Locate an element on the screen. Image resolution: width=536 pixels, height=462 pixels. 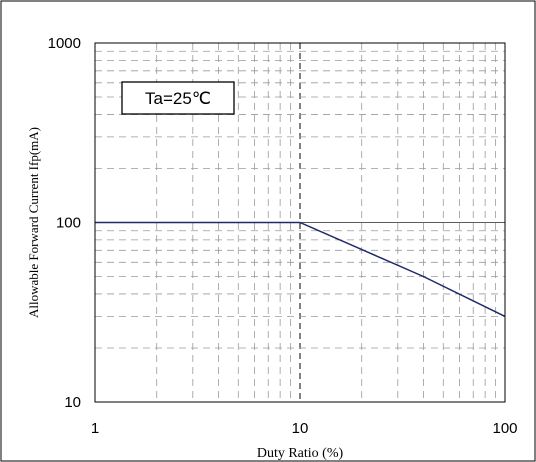
annotation-box: Ta=25℃ is located at coordinates (178, 98).